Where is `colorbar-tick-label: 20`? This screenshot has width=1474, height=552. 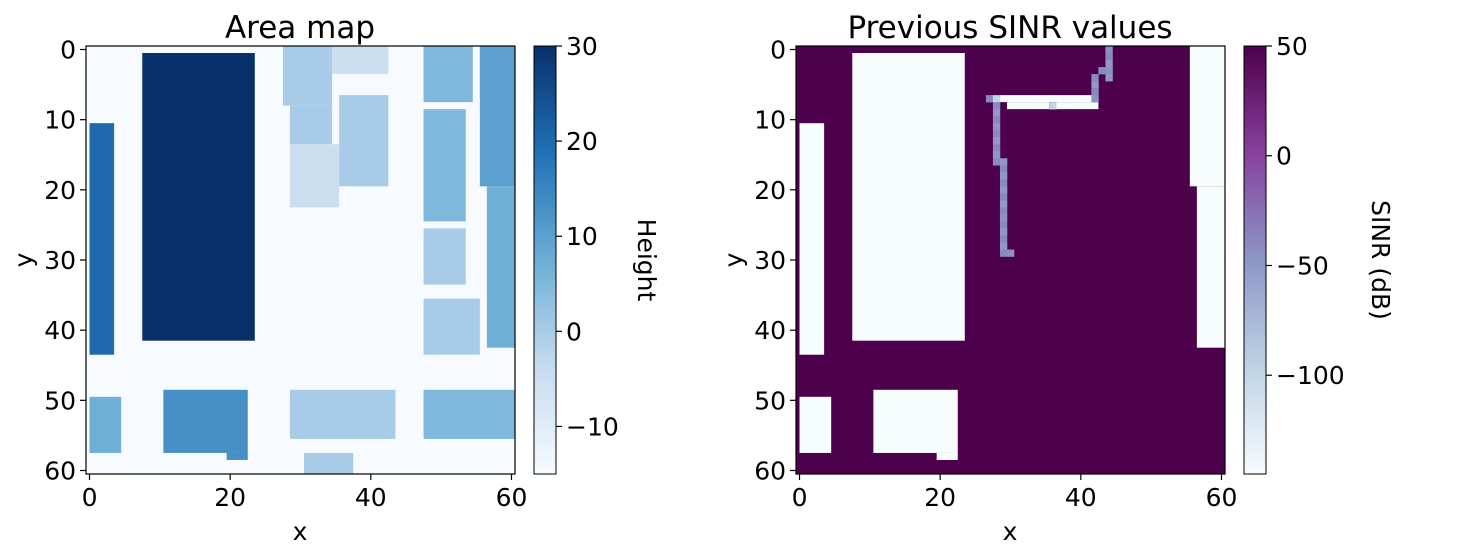
colorbar-tick-label: 20 is located at coordinates (582, 141).